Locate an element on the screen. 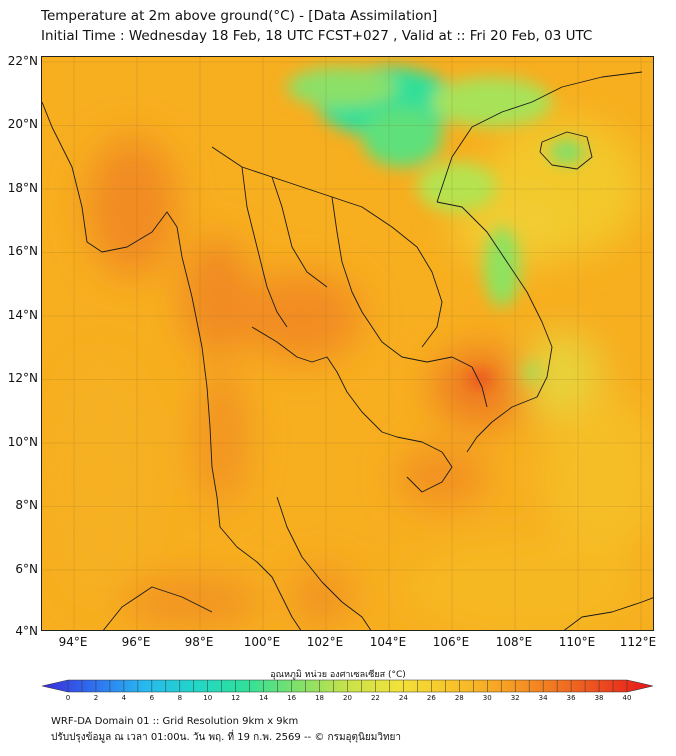 Image resolution: width=676 pixels, height=756 pixels. lon-tick-102: 102°E is located at coordinates (325, 642).